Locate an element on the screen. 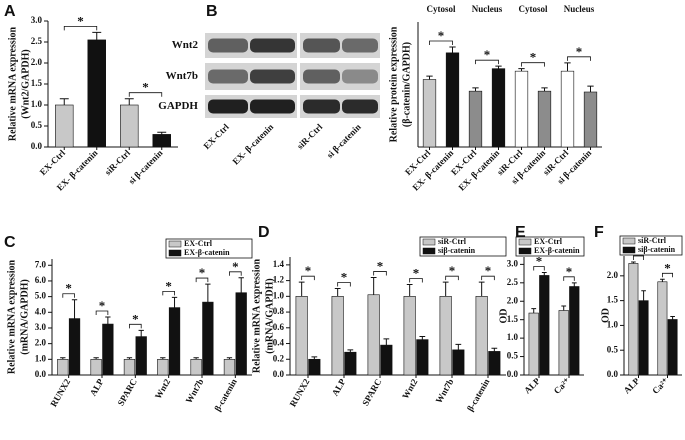  panel-letter: F is located at coordinates (599, 232).